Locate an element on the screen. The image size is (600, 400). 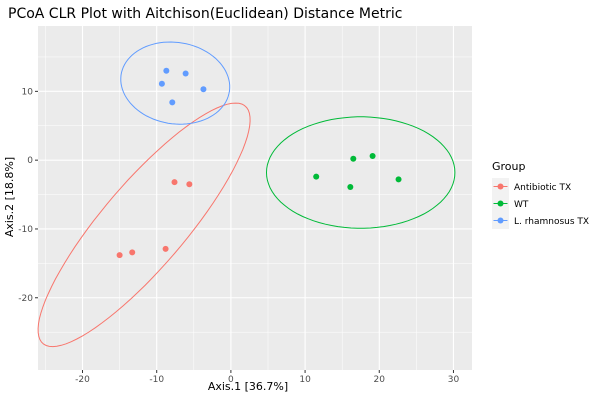
legend-title: Group is located at coordinates (509, 166).